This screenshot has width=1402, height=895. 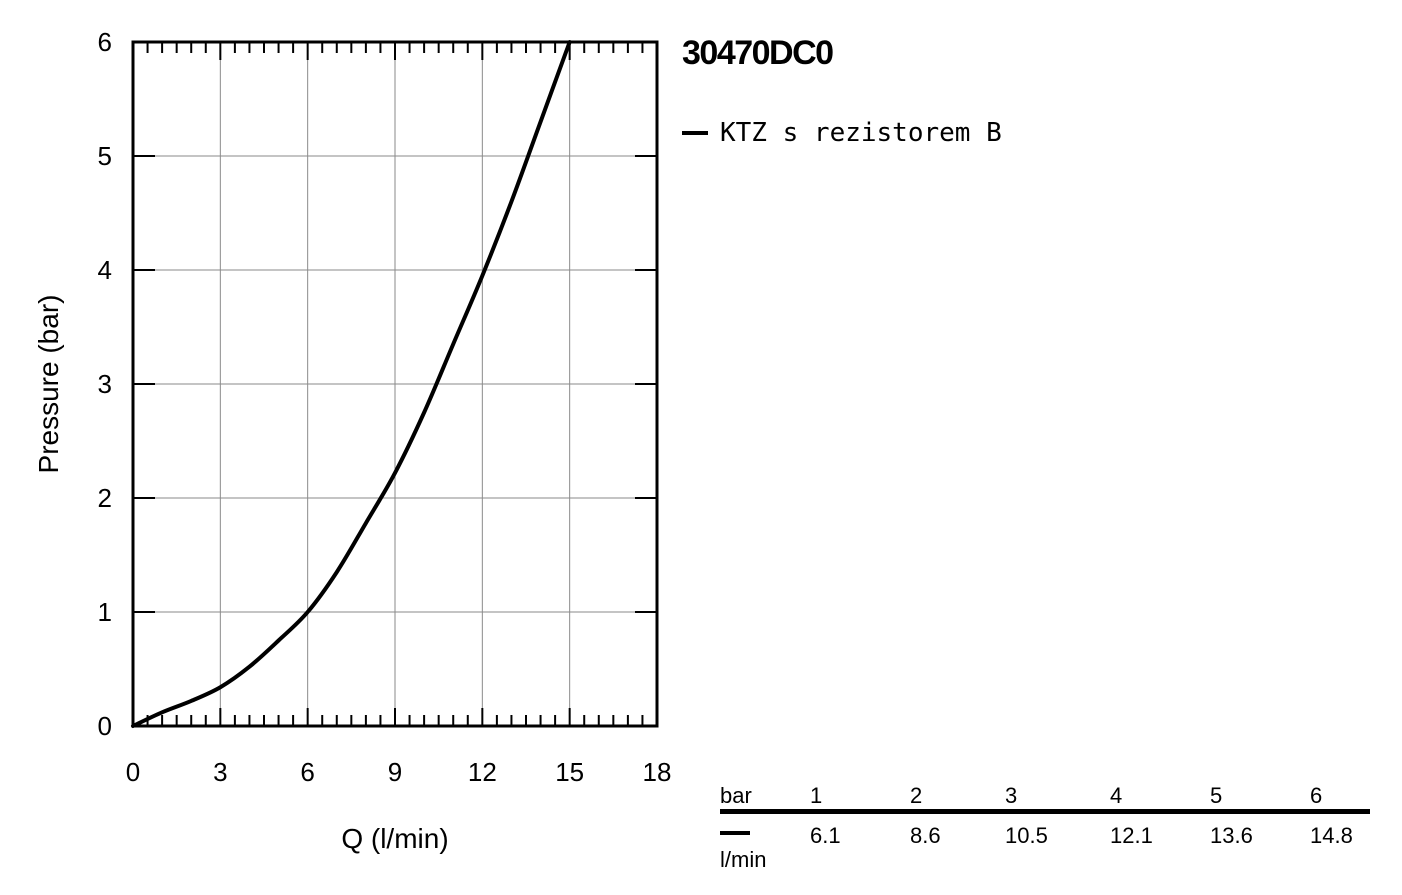 What do you see at coordinates (758, 53) in the screenshot?
I see `chart-title: 30470DC0` at bounding box center [758, 53].